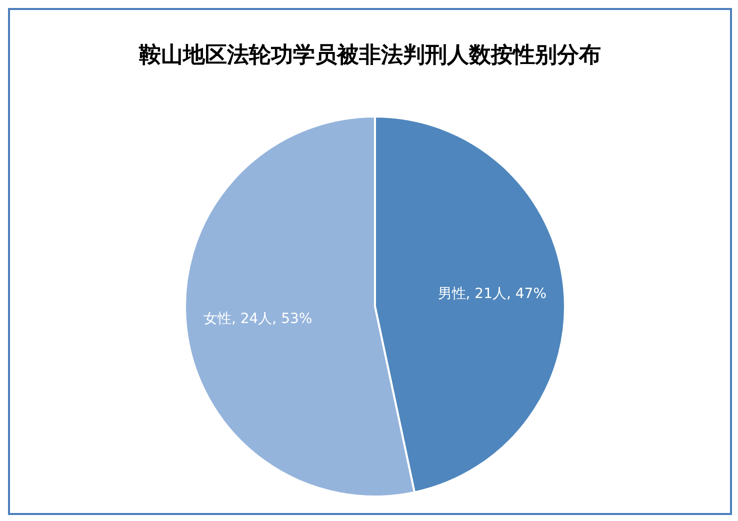 The height and width of the screenshot is (521, 738). Describe the element at coordinates (257, 318) in the screenshot. I see `slice-label: 女性, 24人, 53%` at that location.